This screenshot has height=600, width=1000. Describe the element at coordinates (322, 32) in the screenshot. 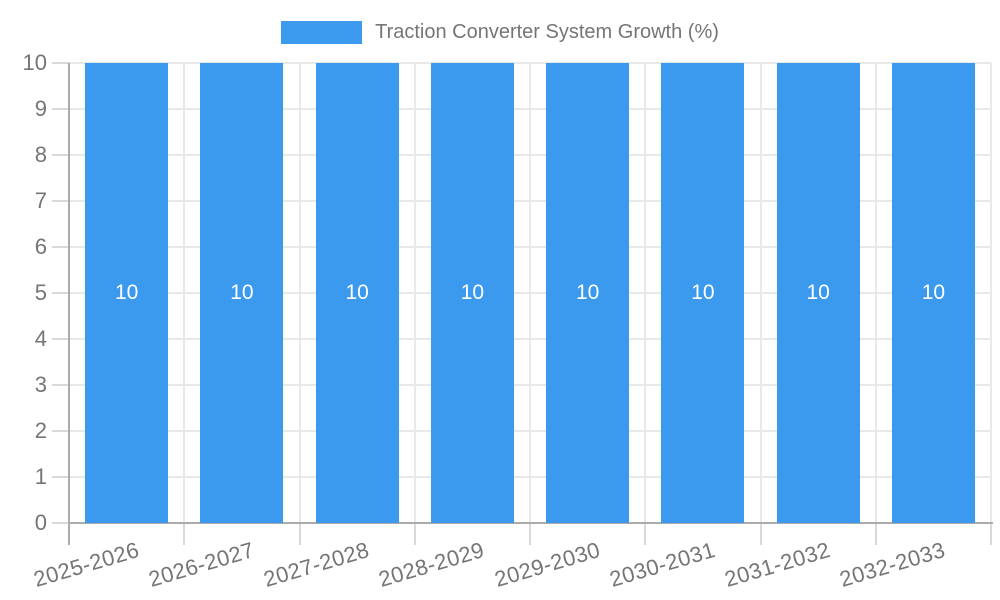

I see `legend-swatch-icon` at that location.